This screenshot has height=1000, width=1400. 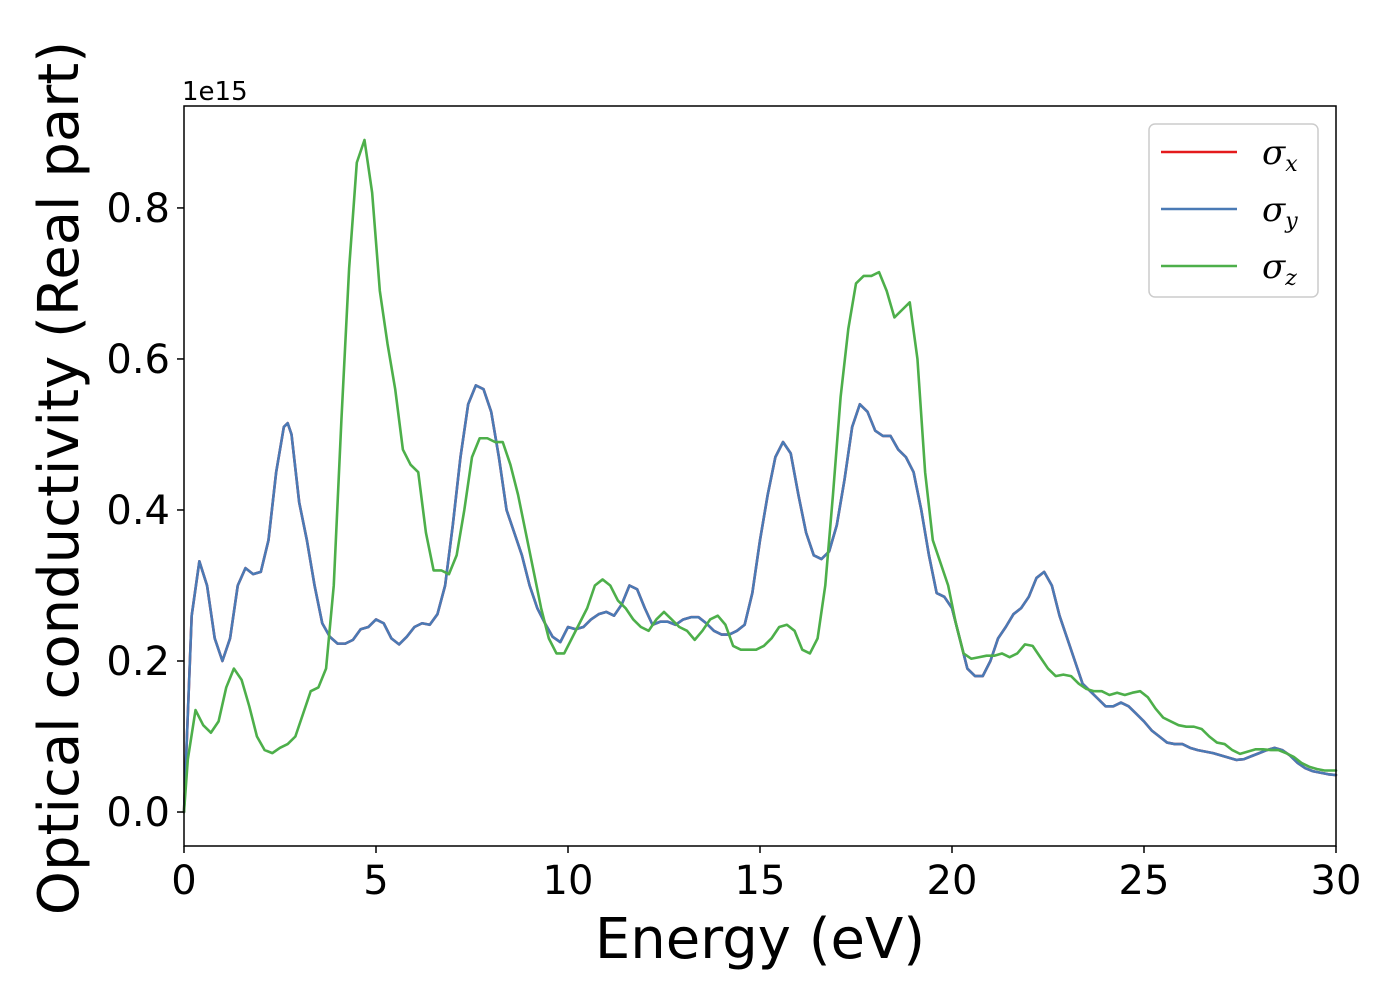 I want to click on x-axis-label: Energy (eV), so click(x=760, y=939).